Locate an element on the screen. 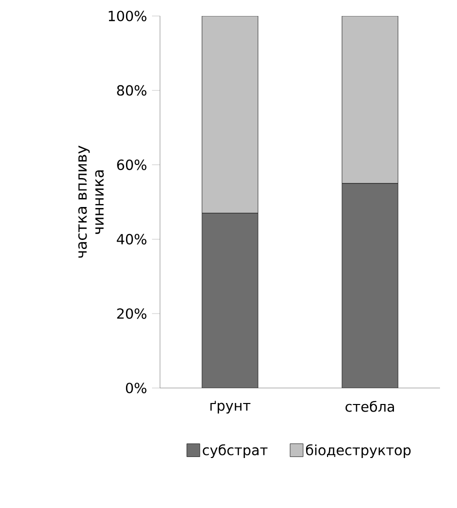  y-tick-label: 100% is located at coordinates (127, 16).